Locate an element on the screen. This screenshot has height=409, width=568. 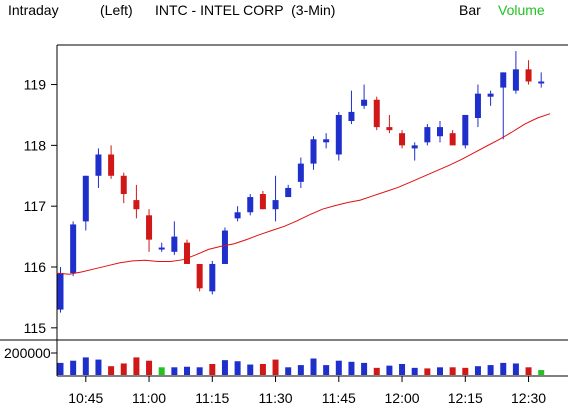
header-side-label: (Left) is located at coordinates (116, 10).